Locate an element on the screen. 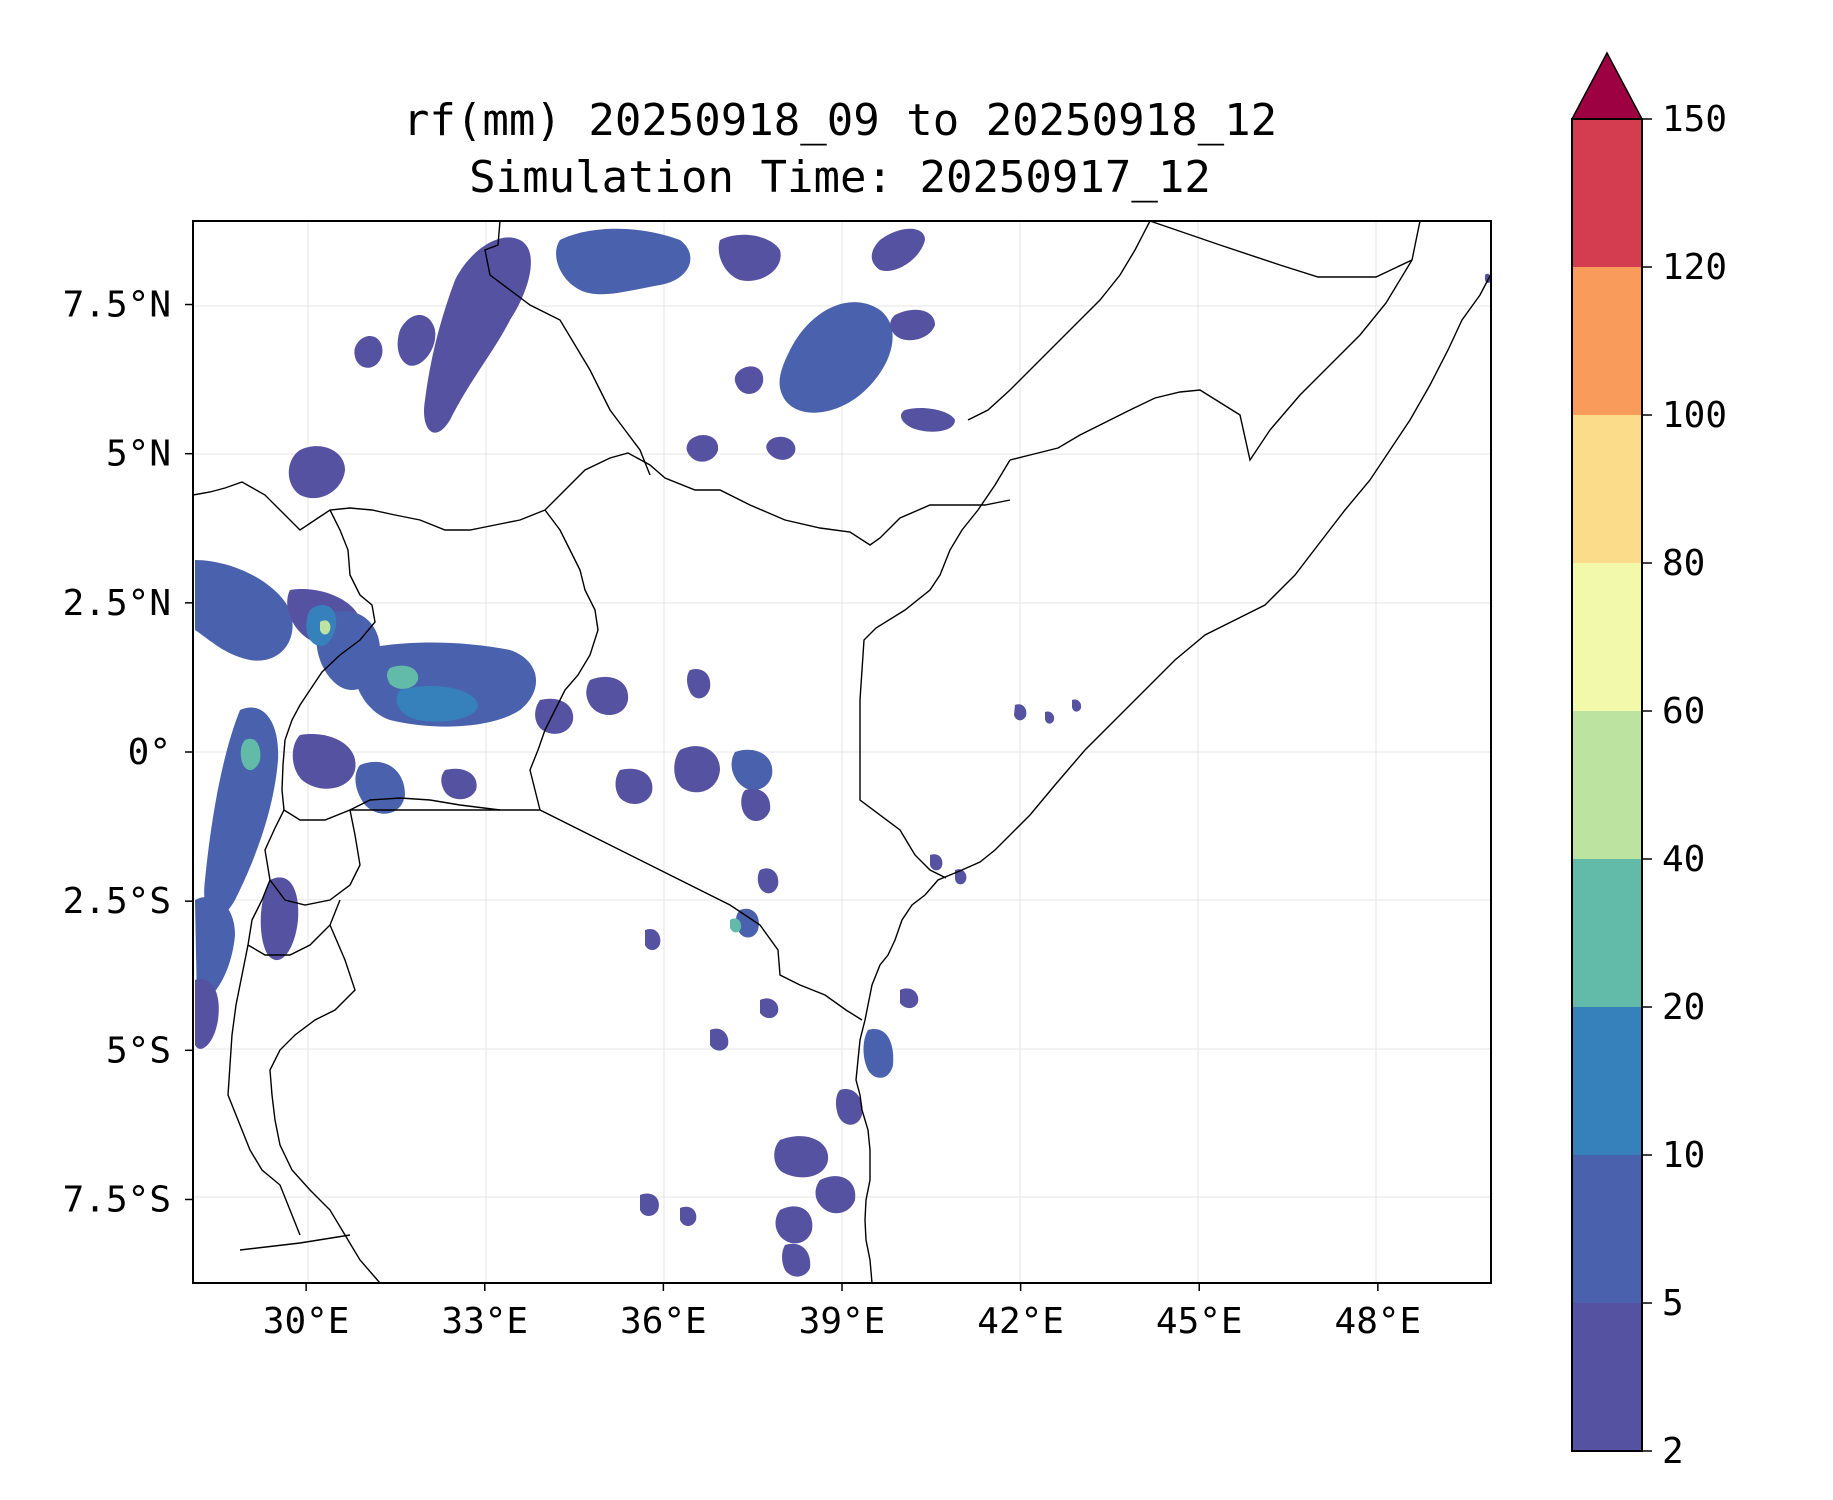  border-ethiopia-djibouti is located at coordinates (1281, 249).